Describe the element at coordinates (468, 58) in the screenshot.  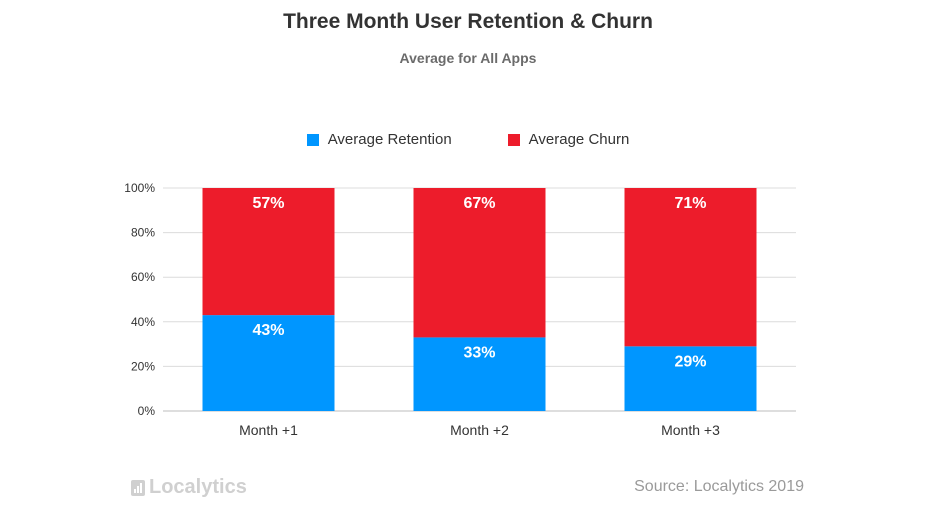
I see `chart-subtitle: Average for All Apps` at that location.